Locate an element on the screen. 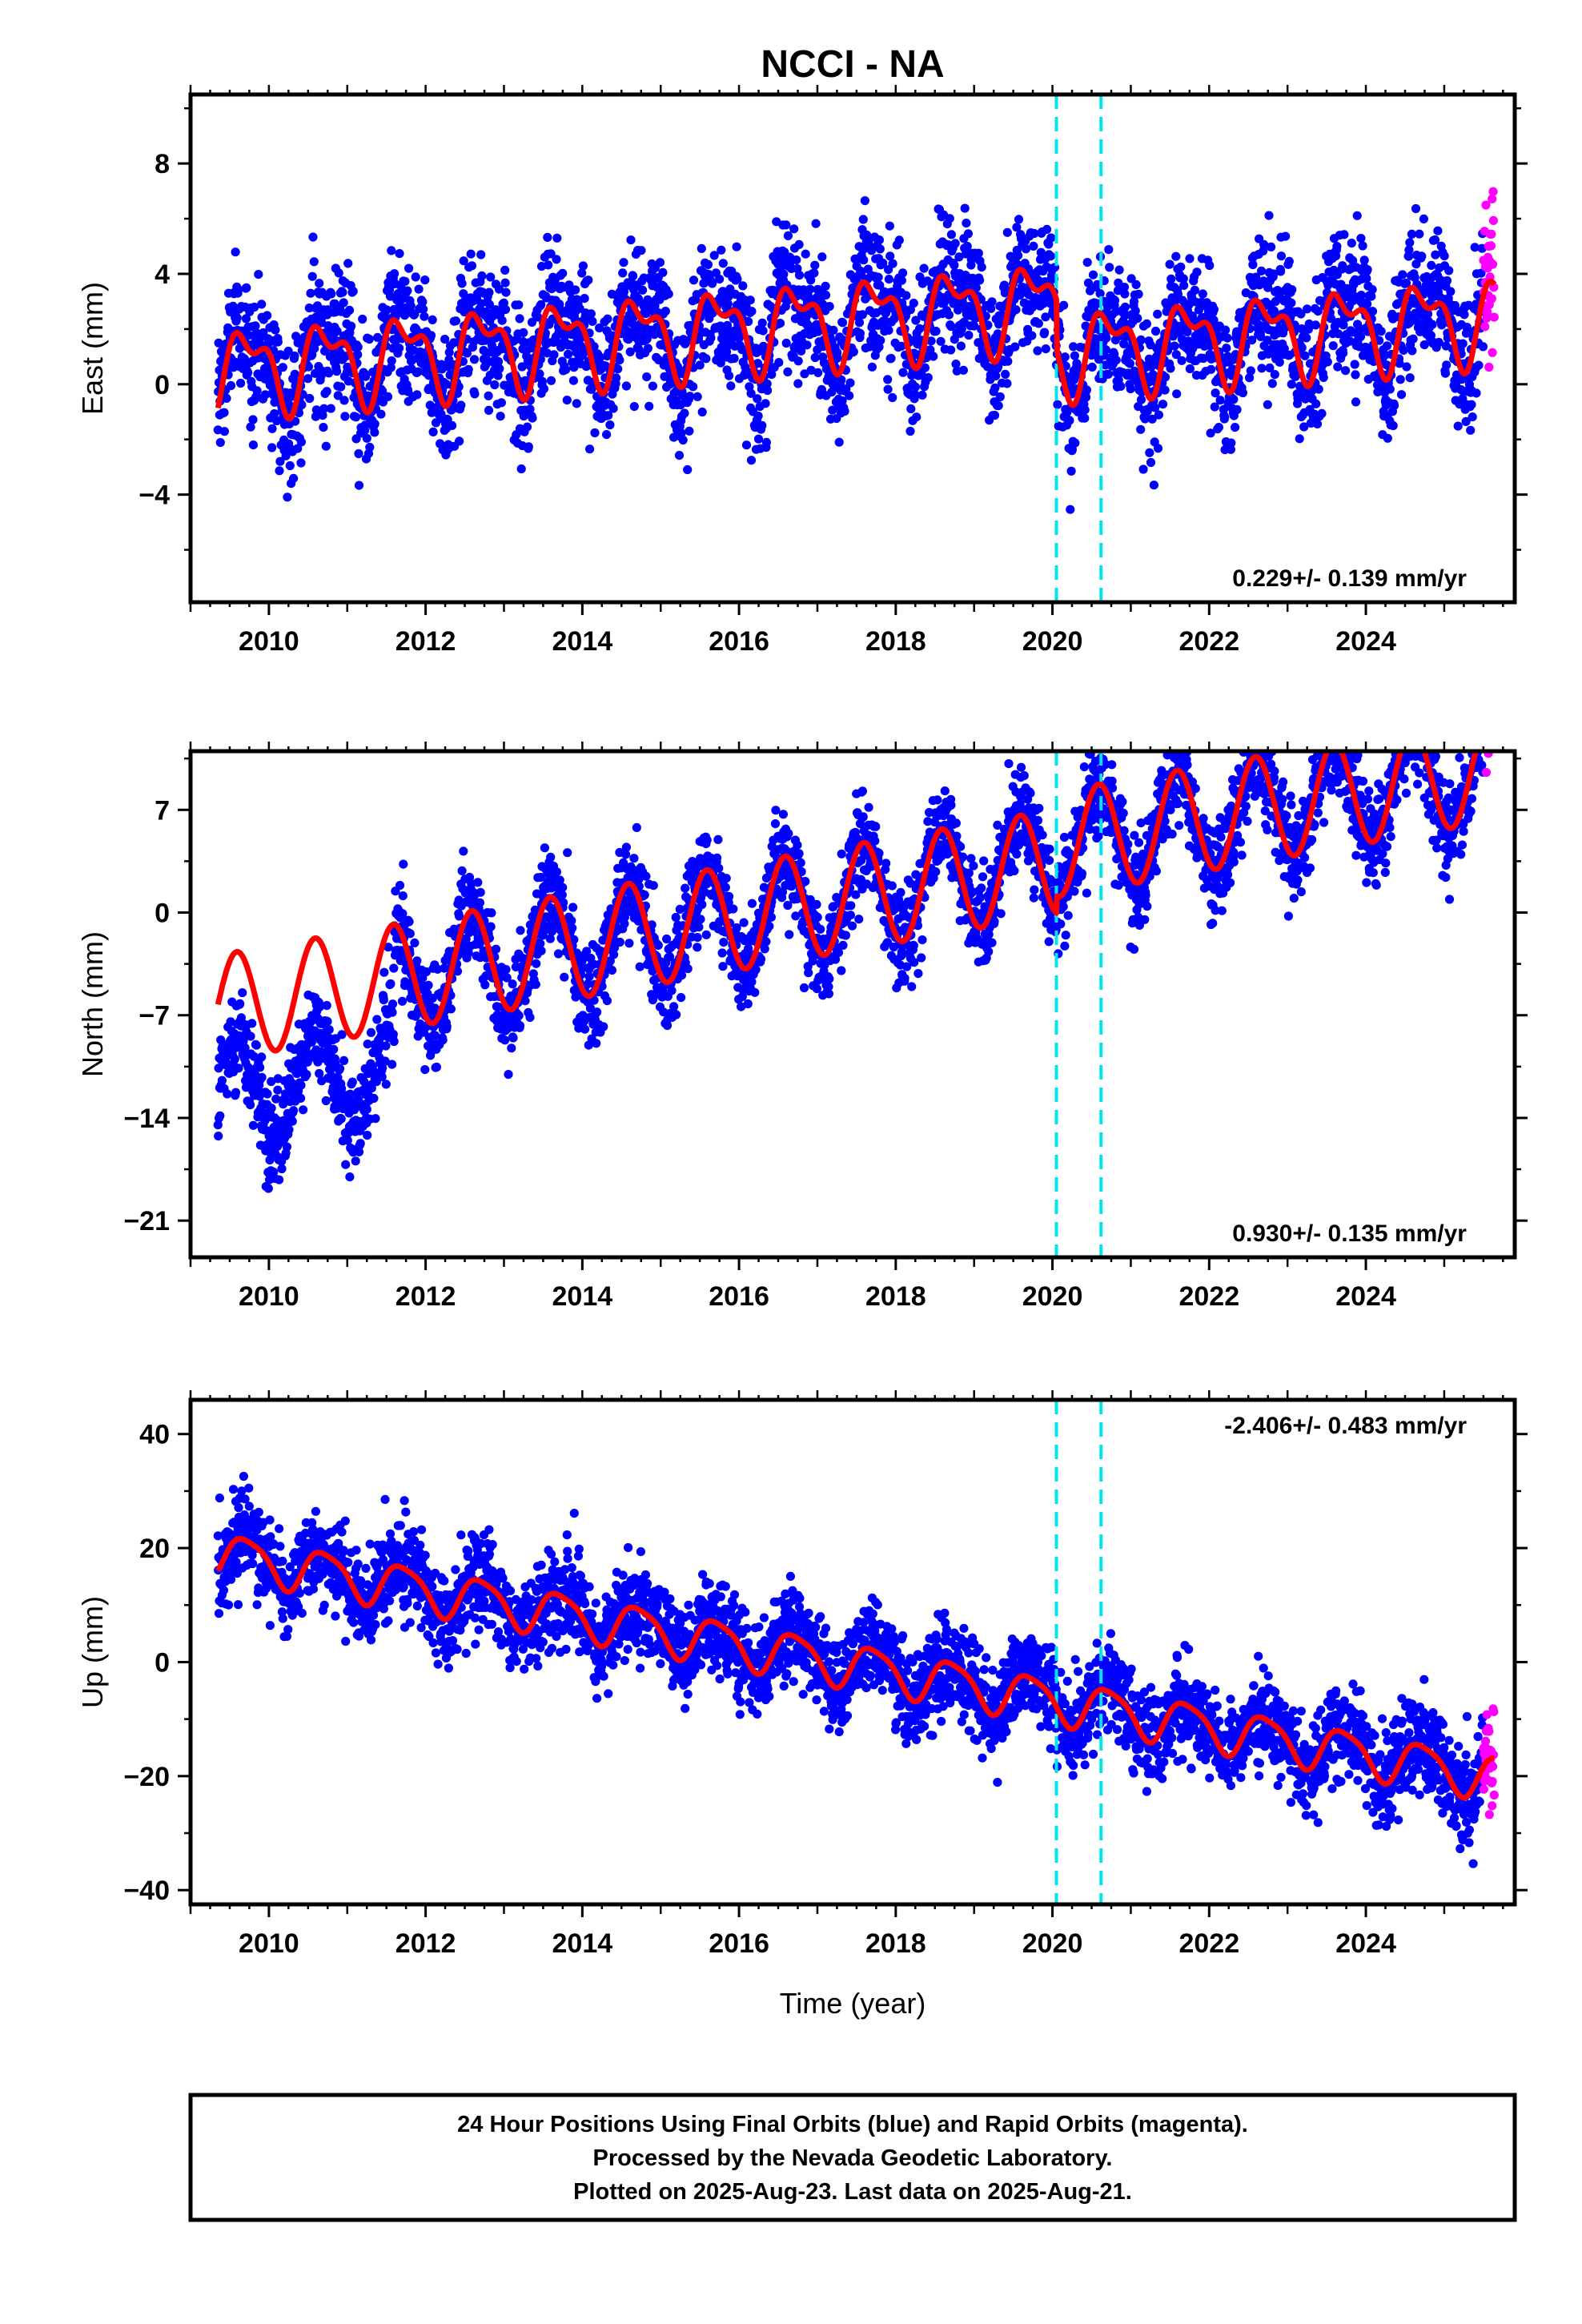 The width and height of the screenshot is (1582, 2324). x-tick-label: 2018 is located at coordinates (896, 641).